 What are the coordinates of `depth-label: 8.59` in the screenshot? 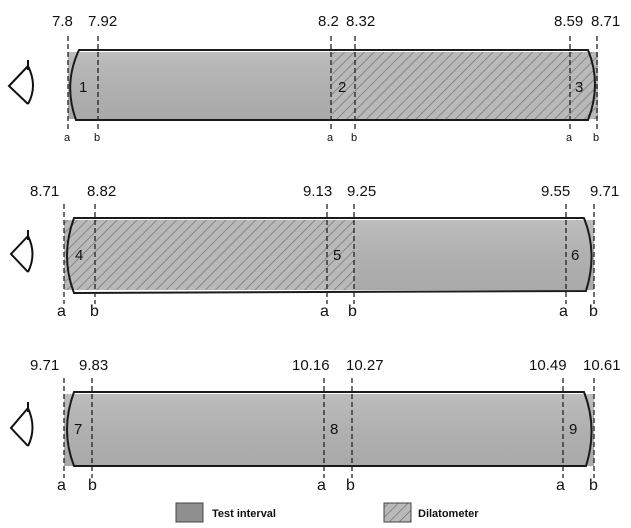 It's located at (568, 21).